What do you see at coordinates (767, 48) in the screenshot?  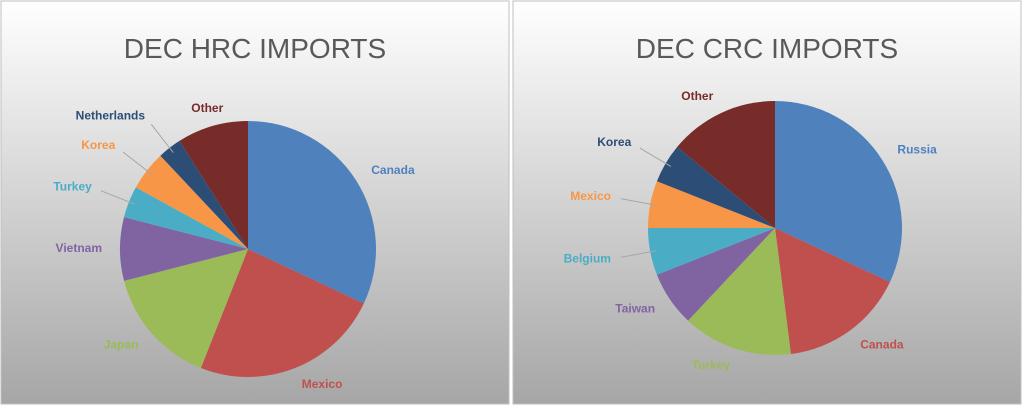 I see `chart-title: DEC CRC IMPORTS` at bounding box center [767, 48].